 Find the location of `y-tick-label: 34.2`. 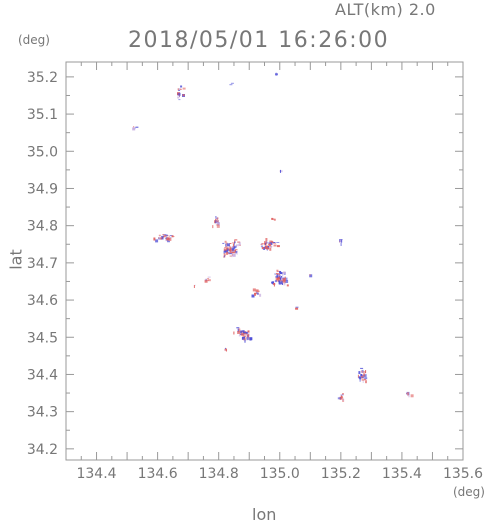

y-tick-label: 34.2 is located at coordinates (42, 450).